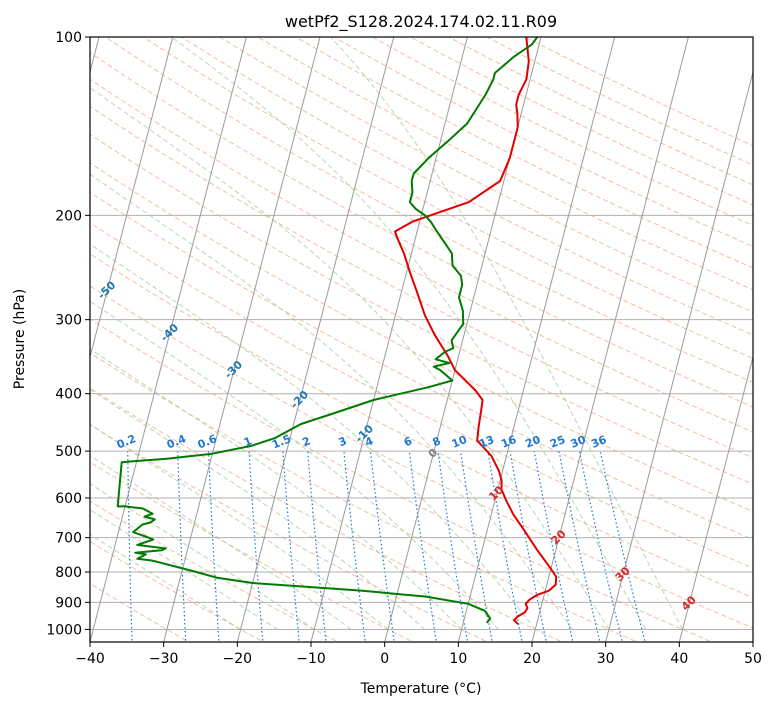 This screenshot has height=708, width=775. Describe the element at coordinates (68, 603) in the screenshot. I see `y-tick-label: 900` at that location.